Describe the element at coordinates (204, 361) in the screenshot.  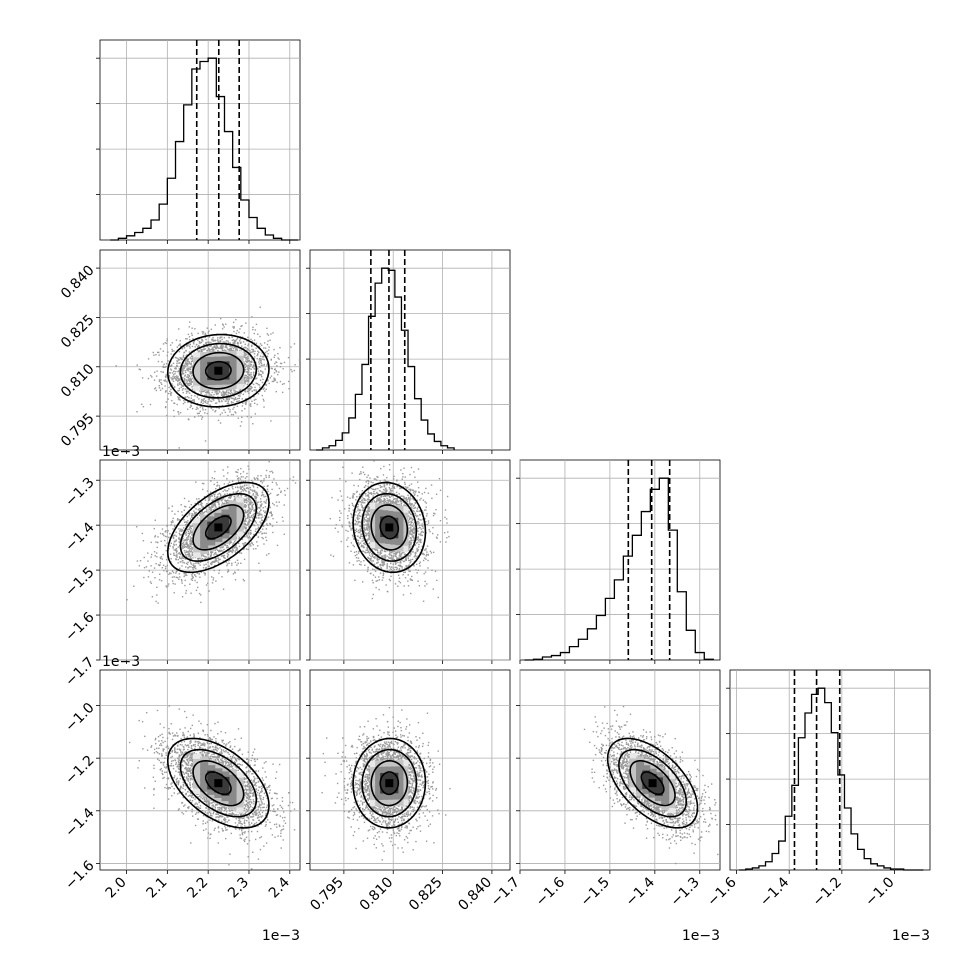
I see `density-cell` at that location.